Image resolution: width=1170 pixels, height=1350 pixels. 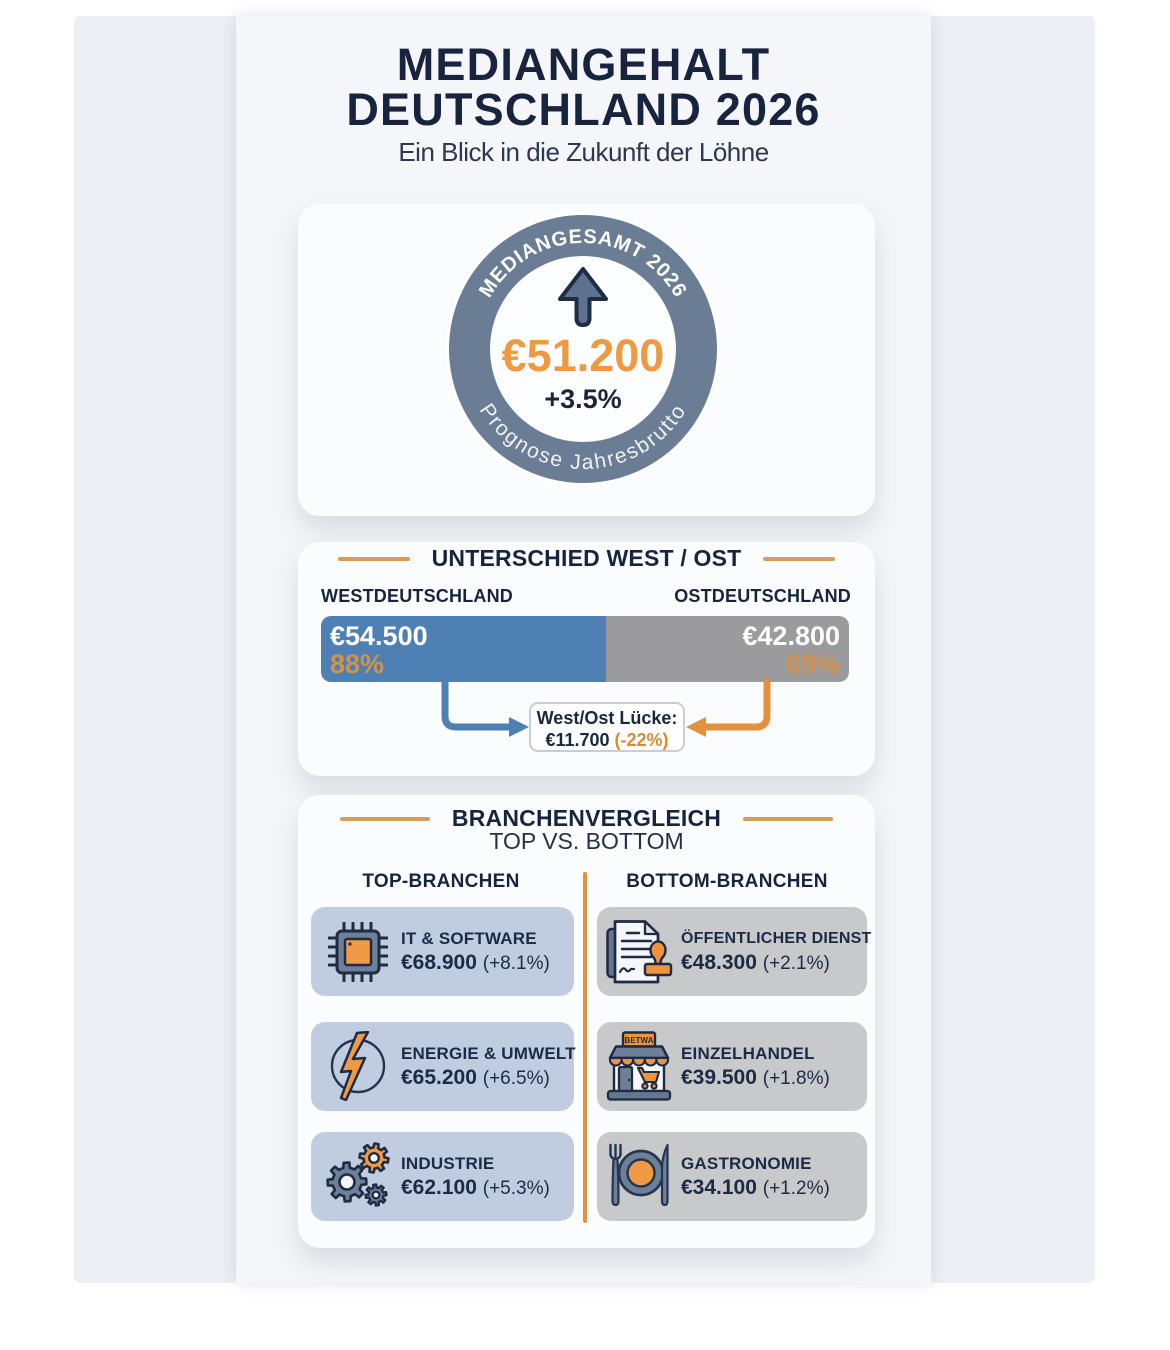 I want to click on svg-text: BETWA, so click(x=639, y=1040).